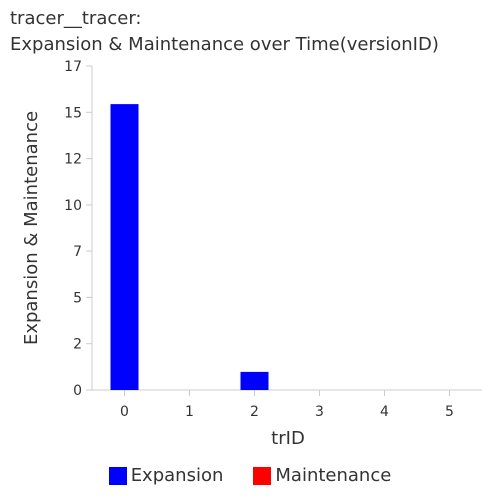  What do you see at coordinates (189, 412) in the screenshot?
I see `x-tick-label: 1` at bounding box center [189, 412].